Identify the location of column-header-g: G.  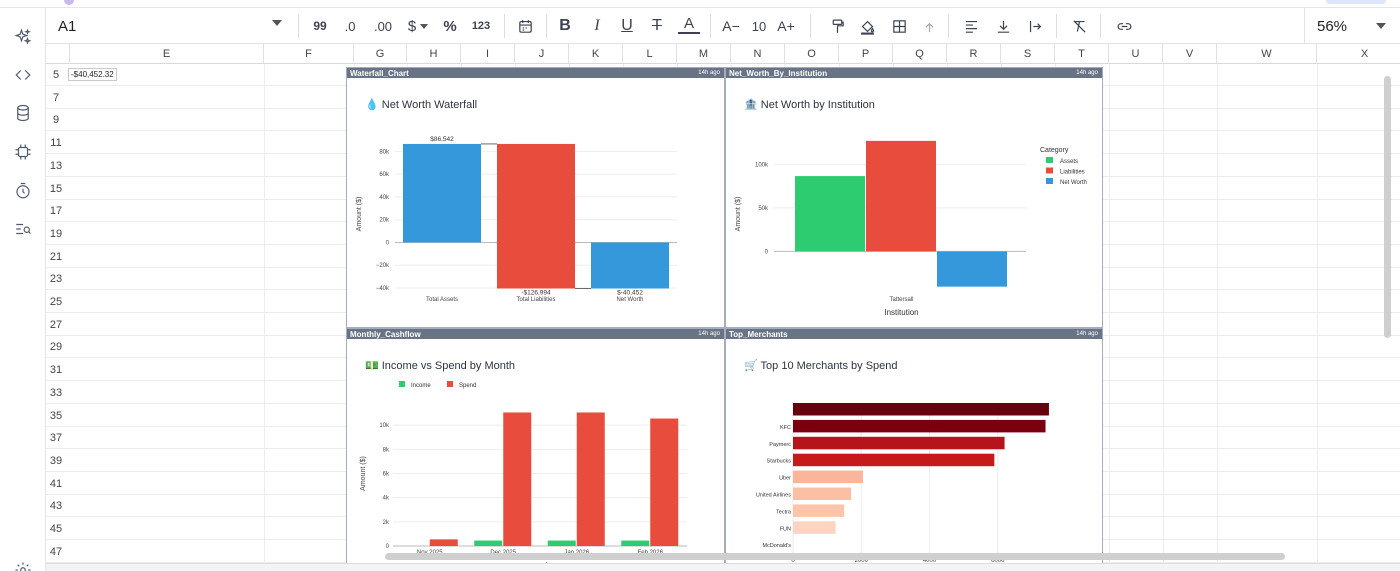
(380, 54).